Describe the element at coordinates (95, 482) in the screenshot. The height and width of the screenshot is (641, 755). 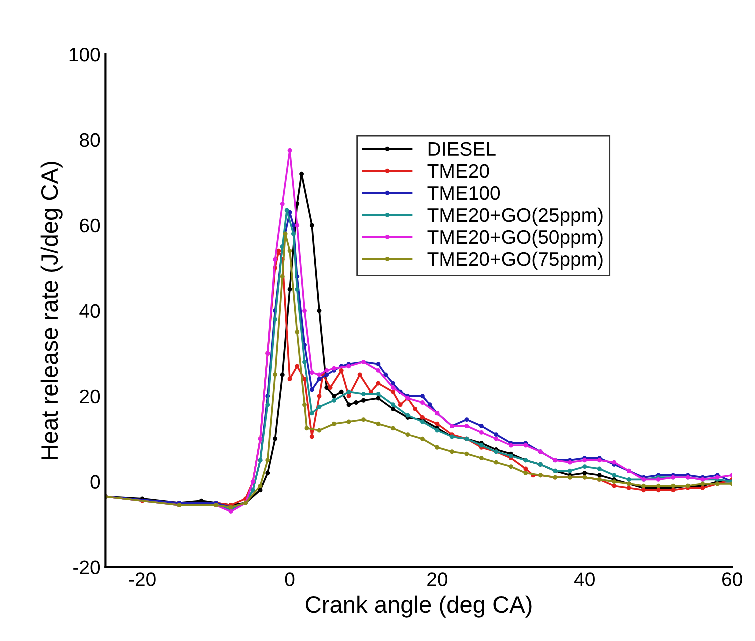
I see `y-tick-label: 0` at that location.